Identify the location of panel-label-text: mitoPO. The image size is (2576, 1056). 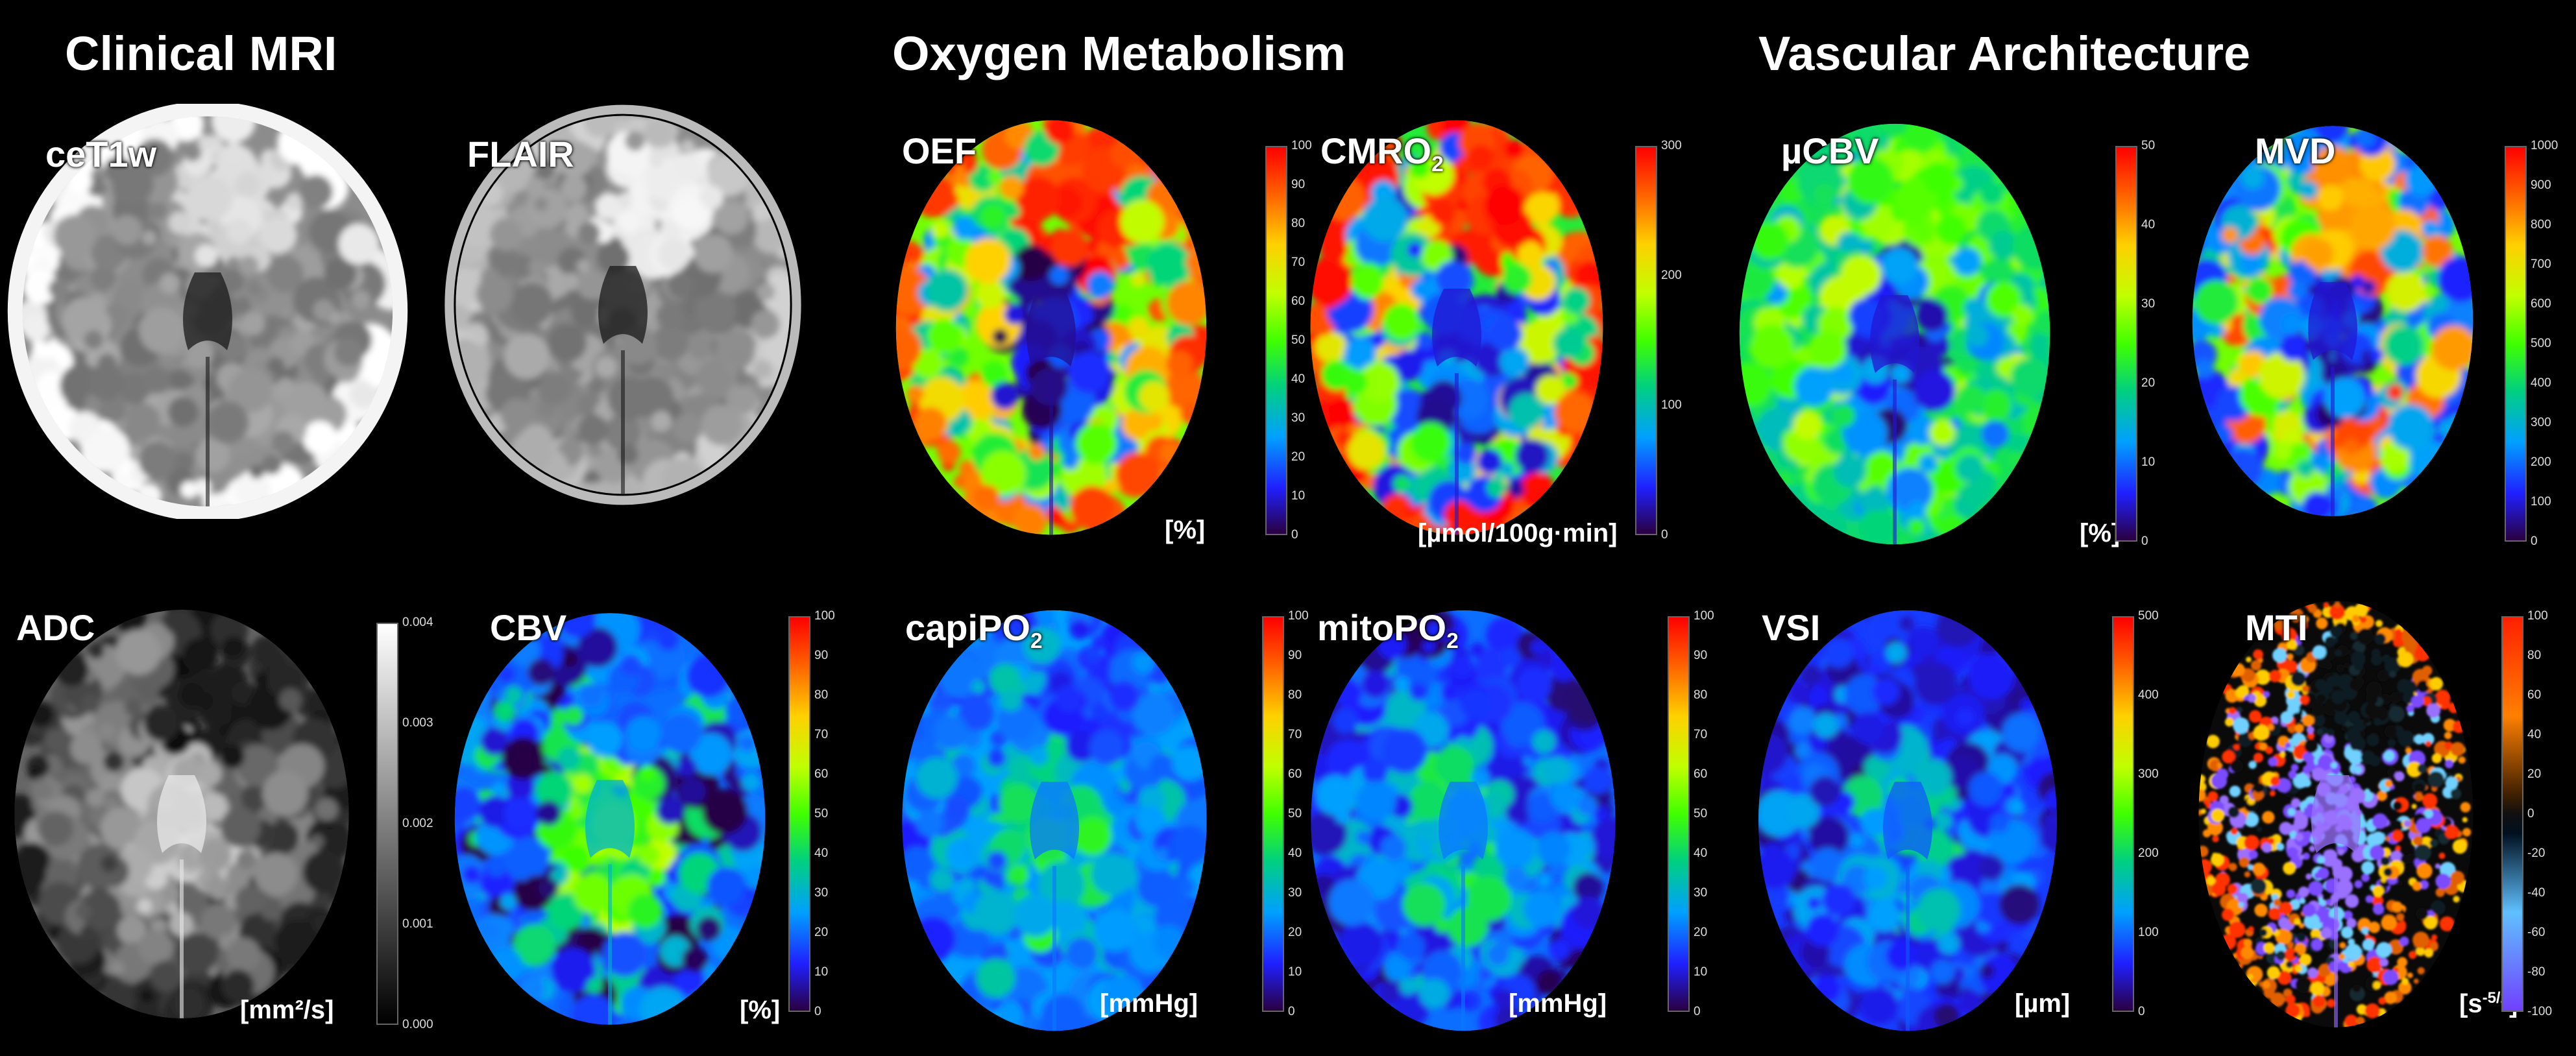
(1382, 628).